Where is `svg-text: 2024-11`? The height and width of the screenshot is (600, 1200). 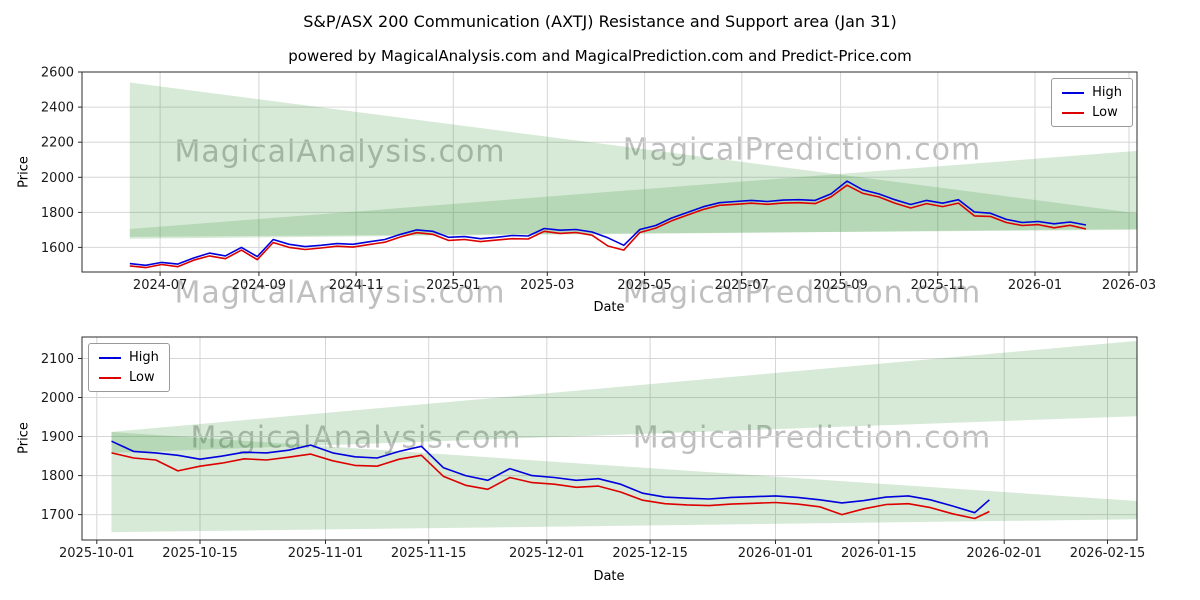
svg-text: 2024-11 is located at coordinates (356, 285).